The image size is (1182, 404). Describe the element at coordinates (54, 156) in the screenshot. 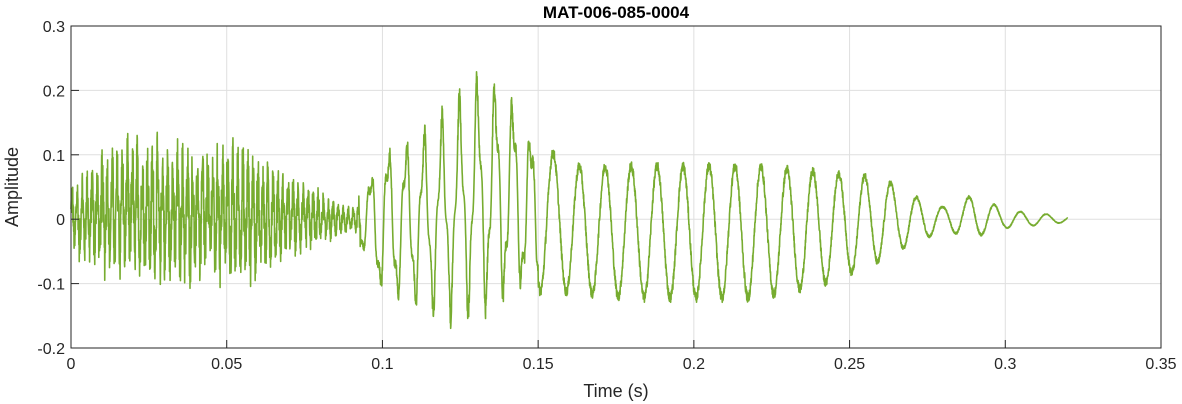

I see `y-tick-label: 0.1` at that location.